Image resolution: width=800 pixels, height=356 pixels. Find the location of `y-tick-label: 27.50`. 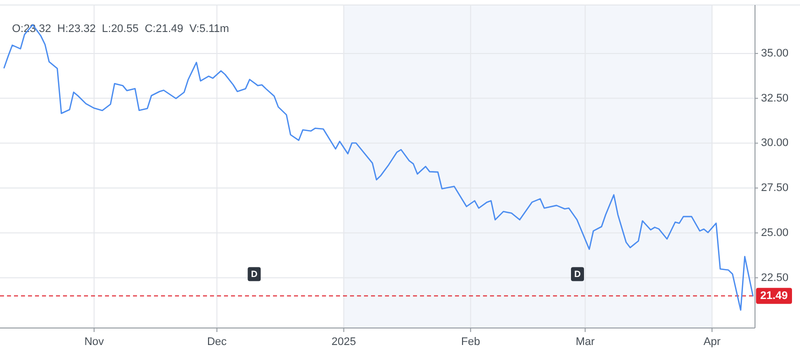

y-tick-label: 27.50 is located at coordinates (775, 188).